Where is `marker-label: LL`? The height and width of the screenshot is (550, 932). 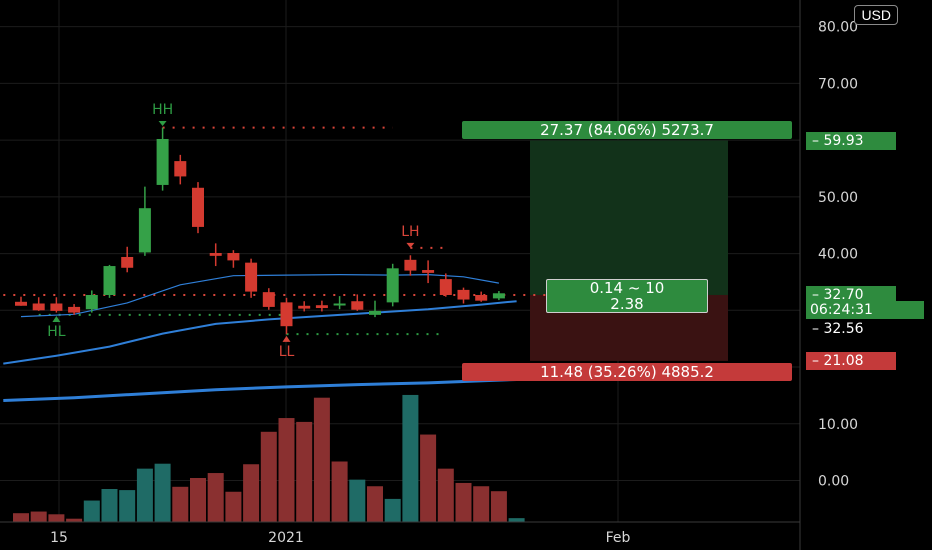 marker-label: LL is located at coordinates (287, 352).